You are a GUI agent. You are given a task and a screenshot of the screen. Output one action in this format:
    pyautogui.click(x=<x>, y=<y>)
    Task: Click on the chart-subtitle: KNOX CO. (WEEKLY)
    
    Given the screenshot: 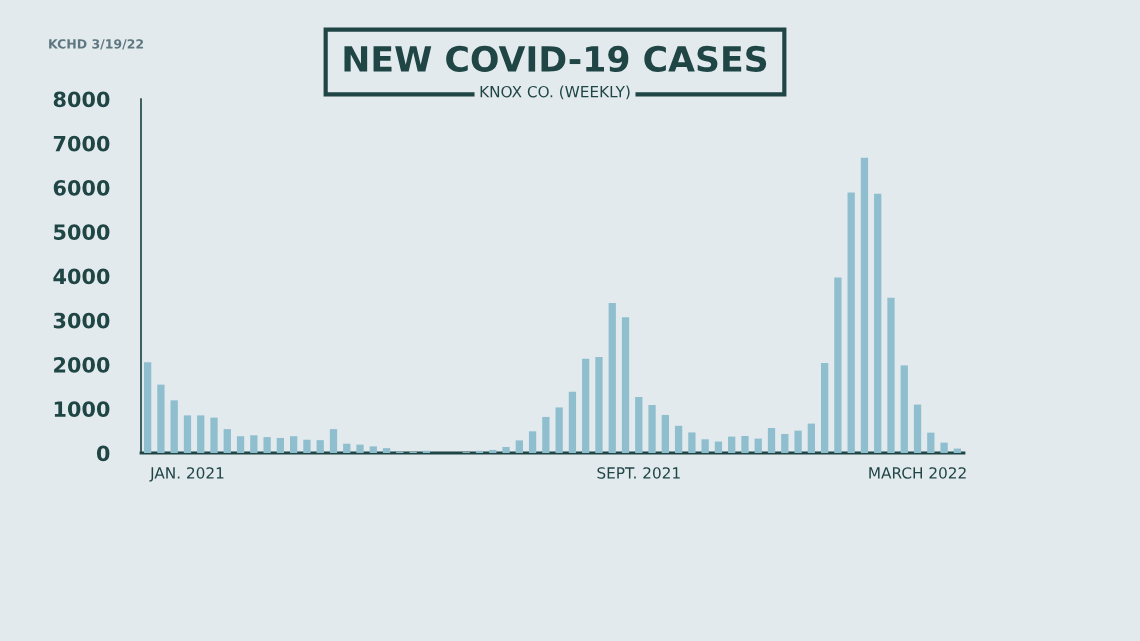 What is the action you would take?
    pyautogui.click(x=555, y=92)
    